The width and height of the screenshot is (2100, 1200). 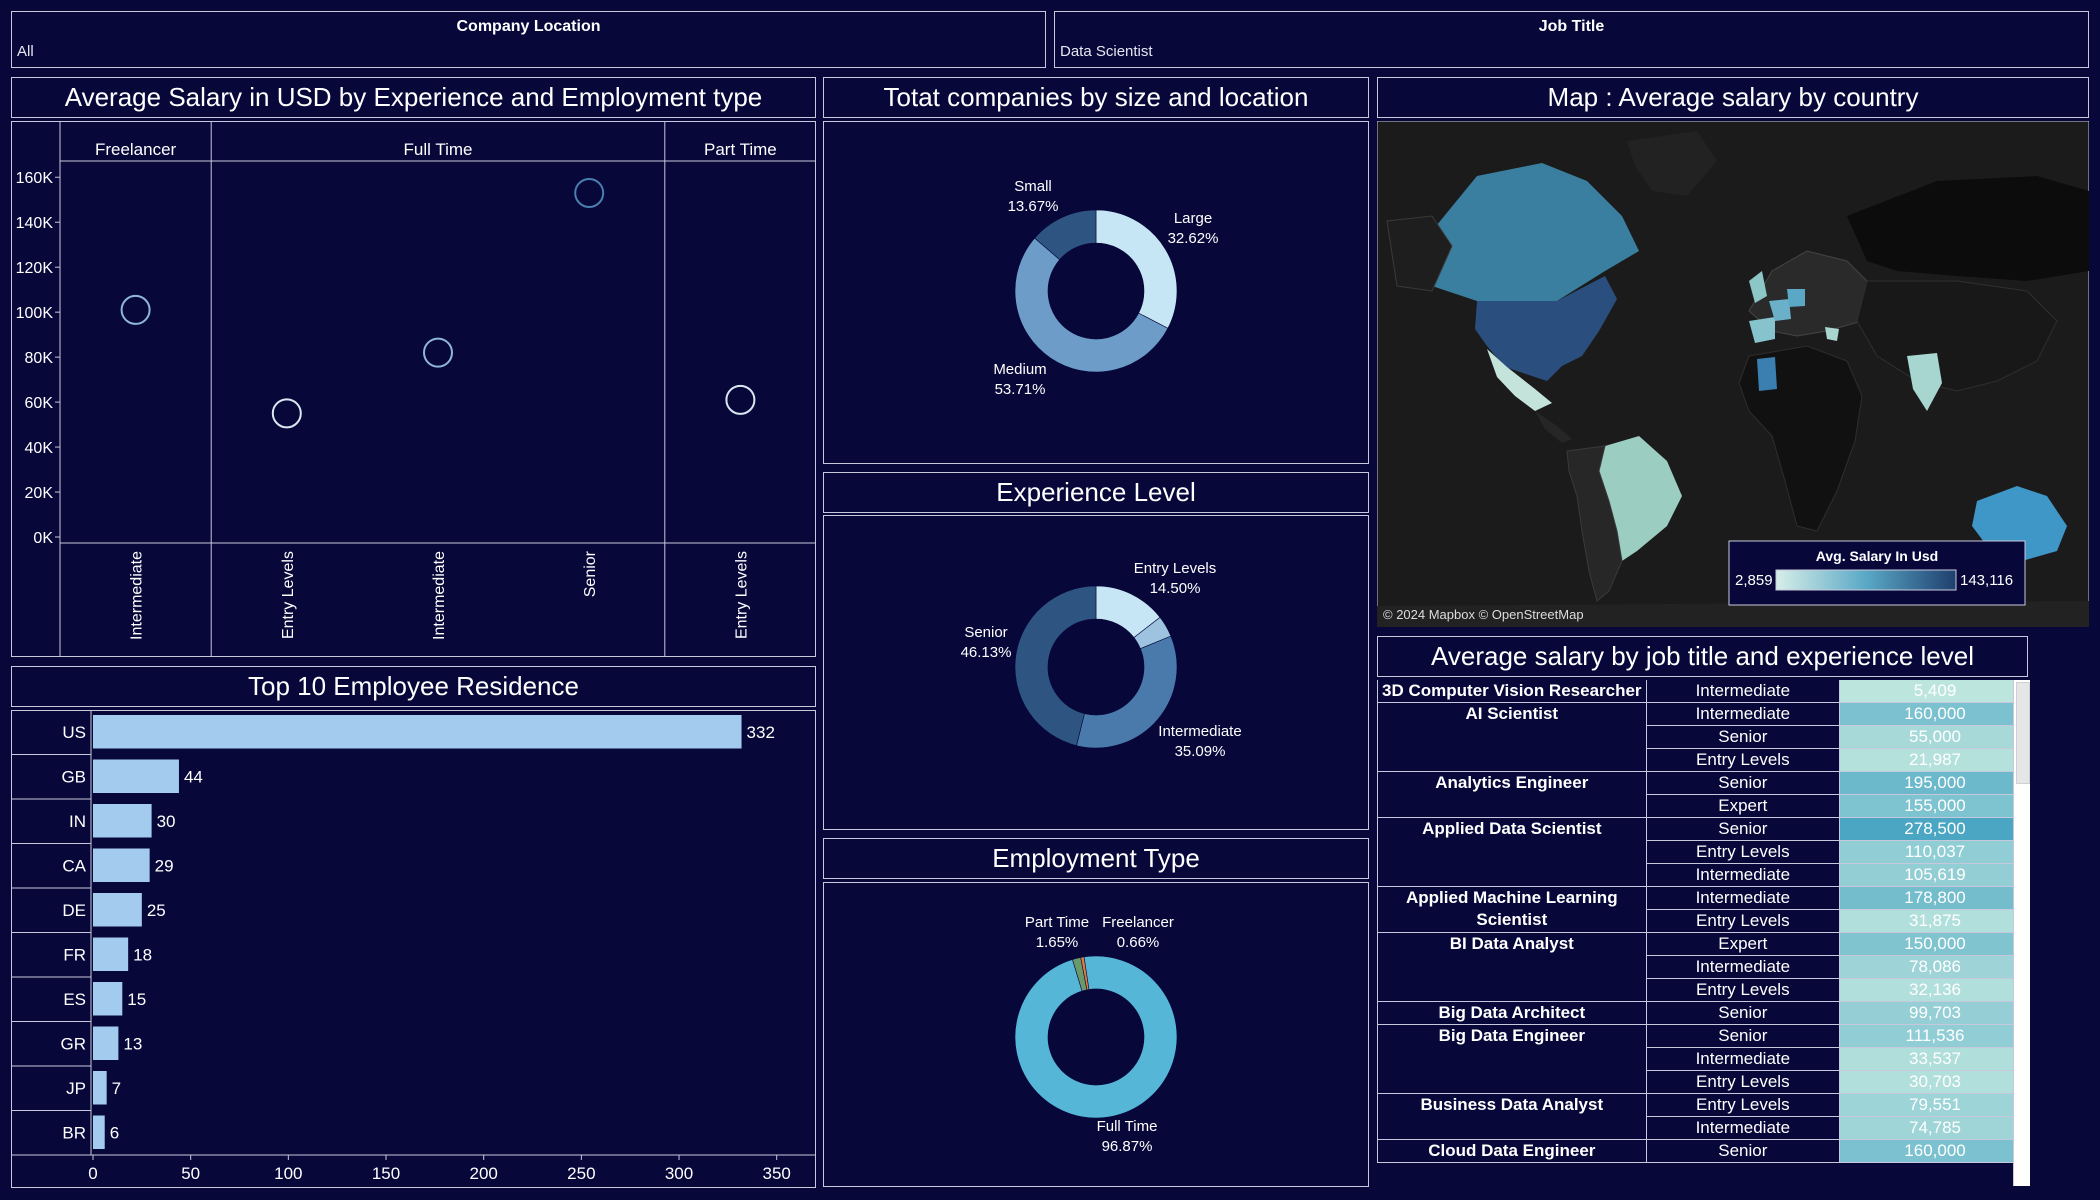 I want to click on x-tick-label: 350, so click(x=777, y=1173).